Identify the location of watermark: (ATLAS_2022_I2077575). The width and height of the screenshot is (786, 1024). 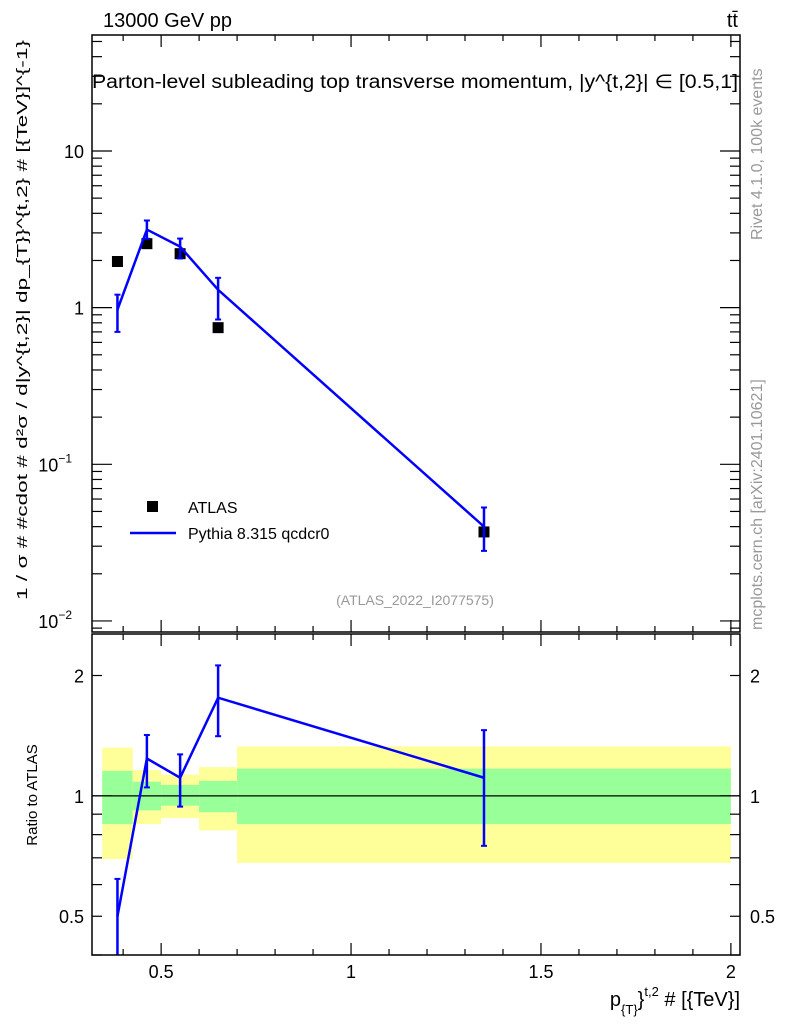
(415, 600).